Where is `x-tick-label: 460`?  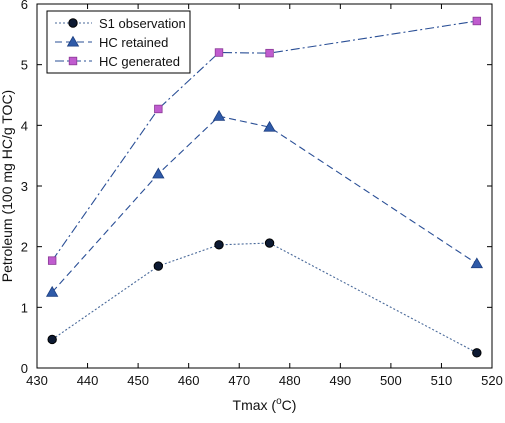
x-tick-label: 460 is located at coordinates (189, 380).